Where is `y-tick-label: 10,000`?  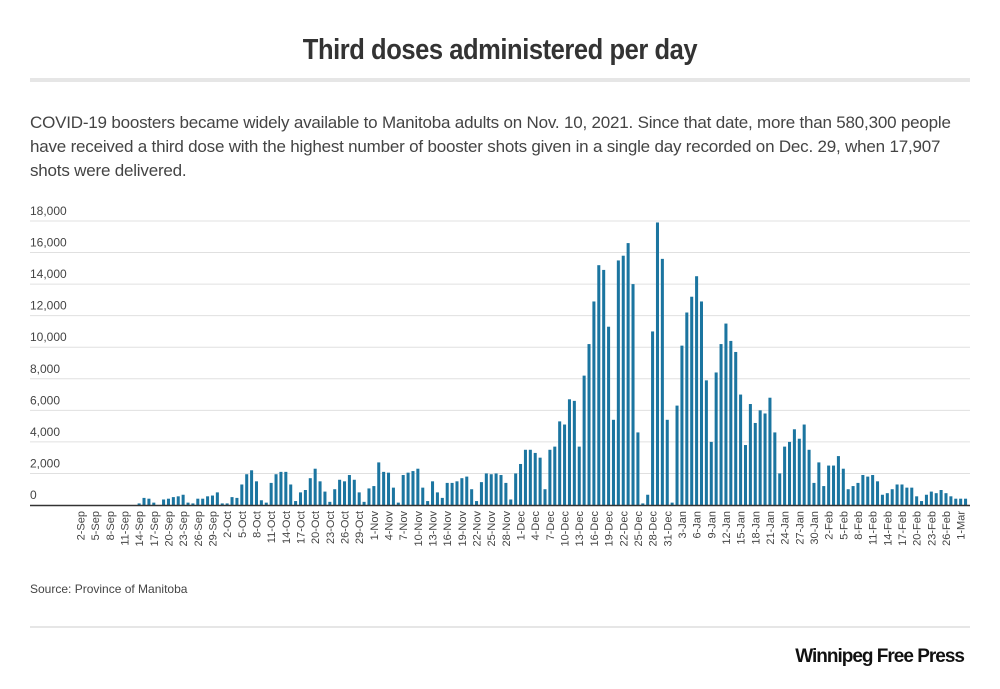
y-tick-label: 10,000 is located at coordinates (48, 337).